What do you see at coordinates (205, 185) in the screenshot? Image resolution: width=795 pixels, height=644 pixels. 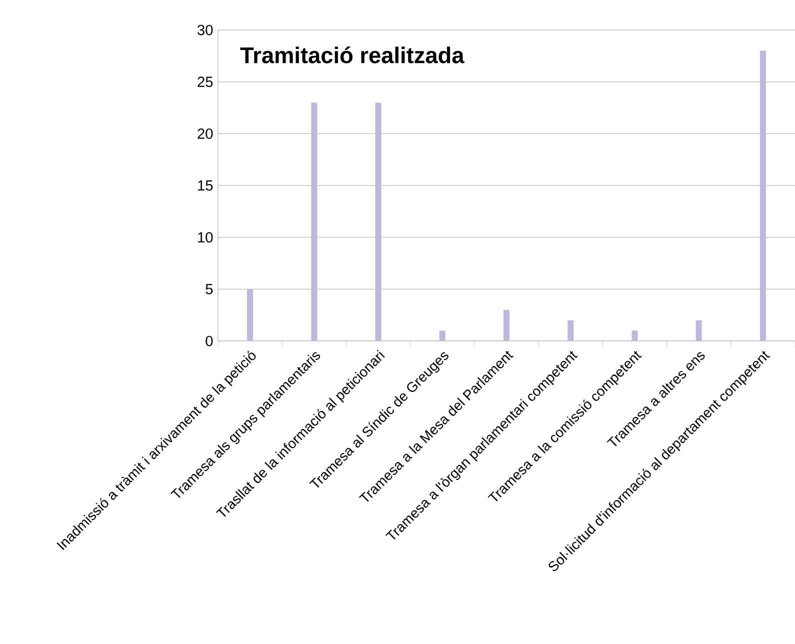 I see `y-tick-label: 15` at bounding box center [205, 185].